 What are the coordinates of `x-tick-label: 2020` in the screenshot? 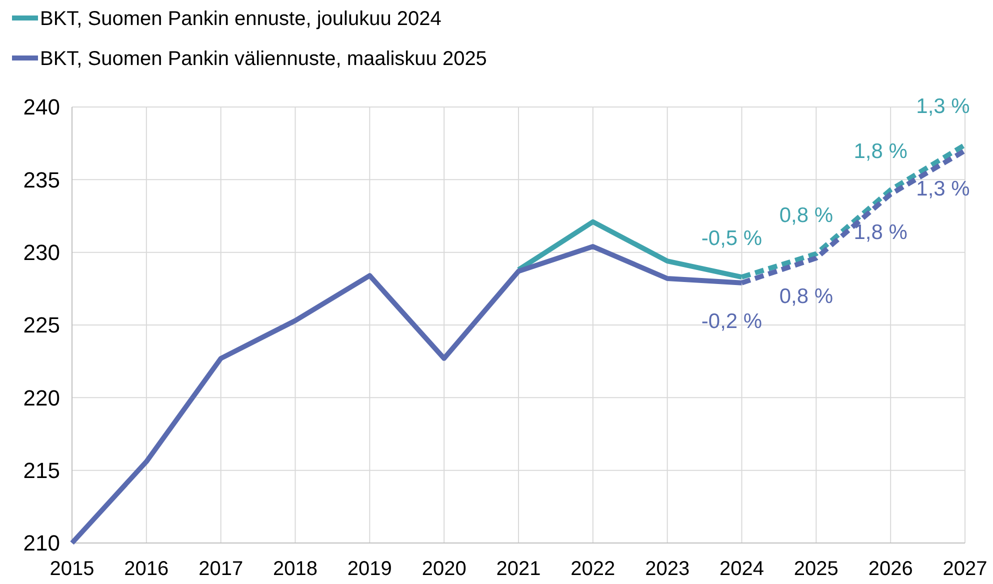 It's located at (444, 569).